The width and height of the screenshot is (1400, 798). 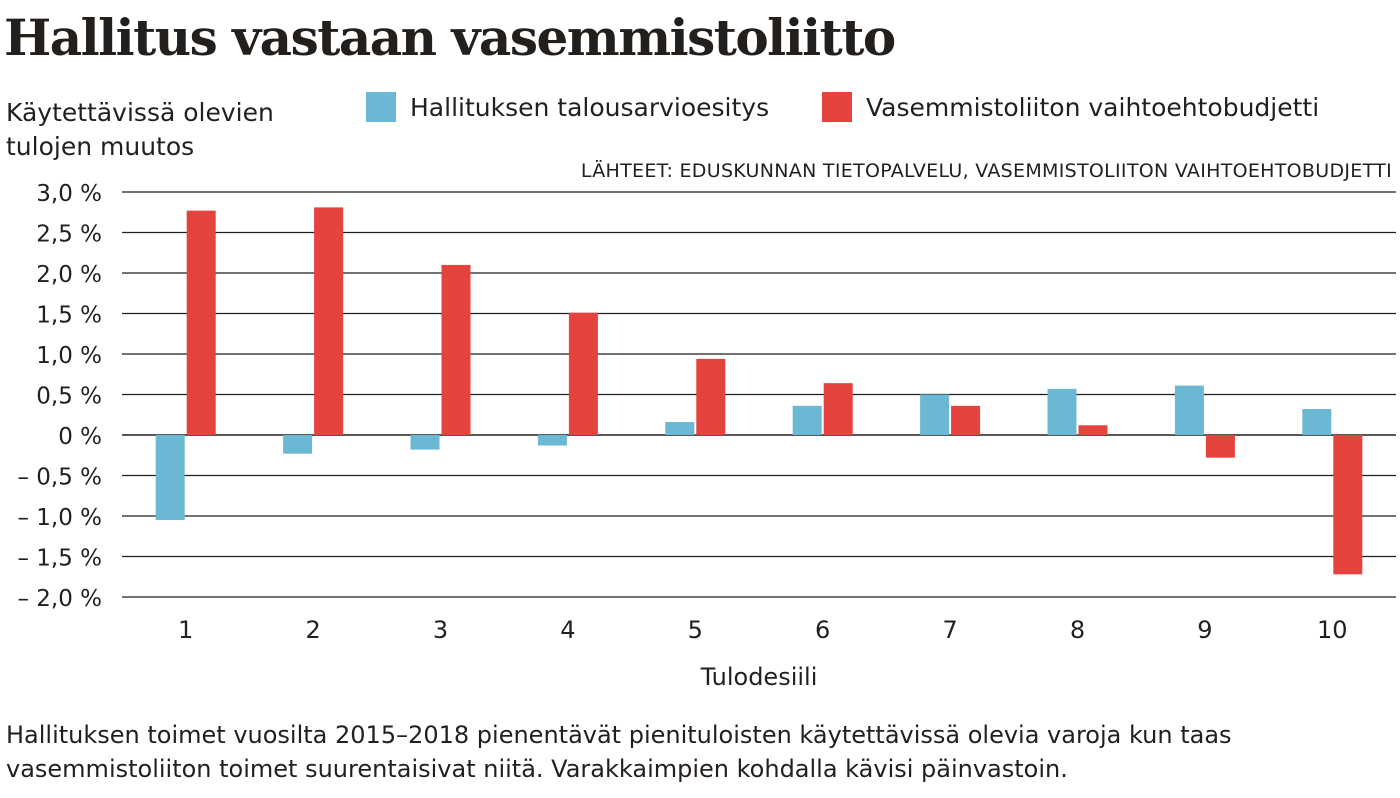 I want to click on y-tick-label: – 0,5 %, so click(x=59, y=478).